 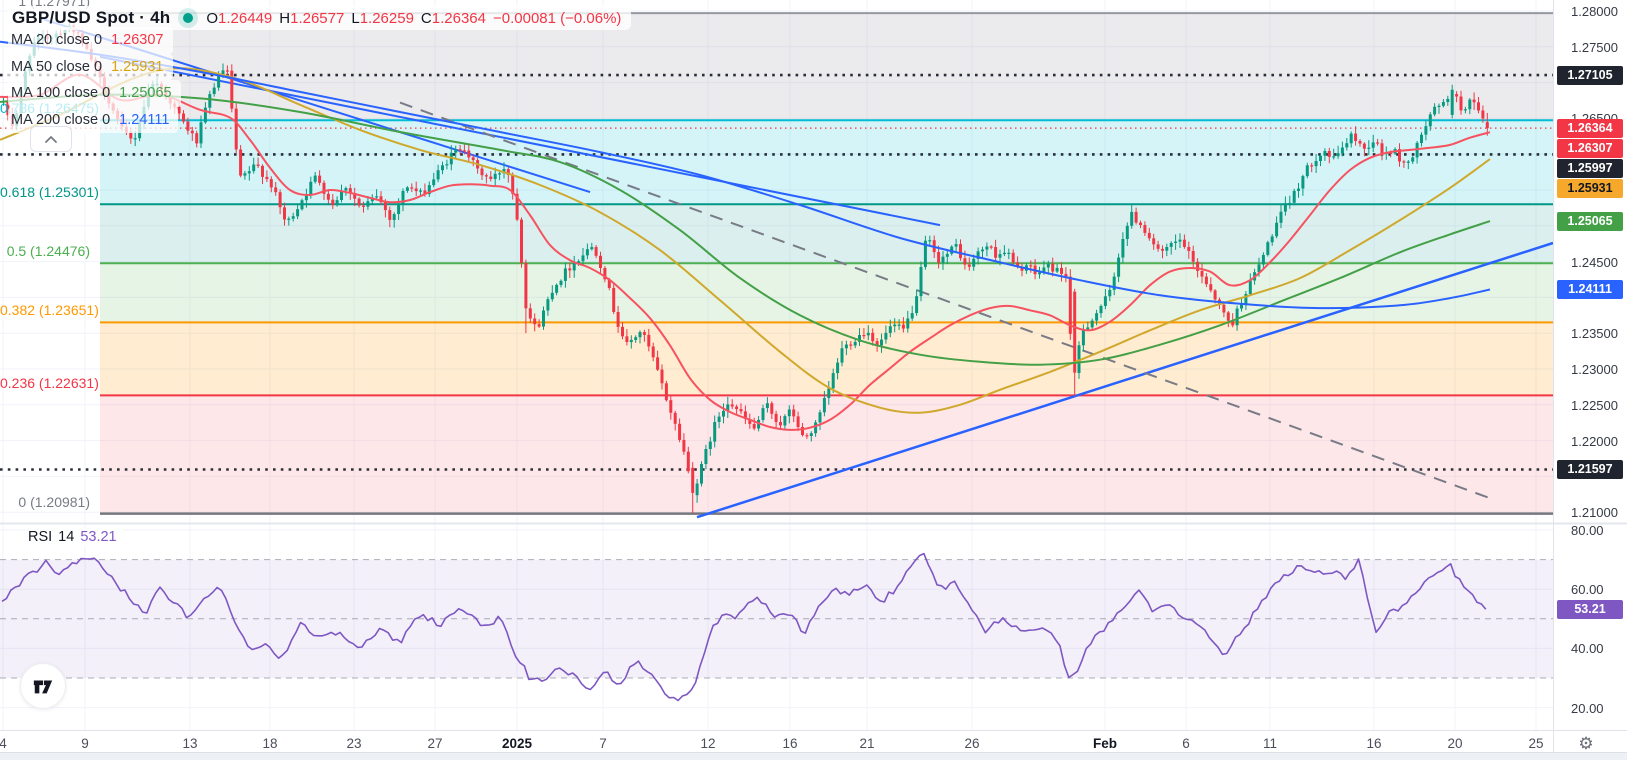 What do you see at coordinates (188, 18) in the screenshot?
I see `market-status-icon` at bounding box center [188, 18].